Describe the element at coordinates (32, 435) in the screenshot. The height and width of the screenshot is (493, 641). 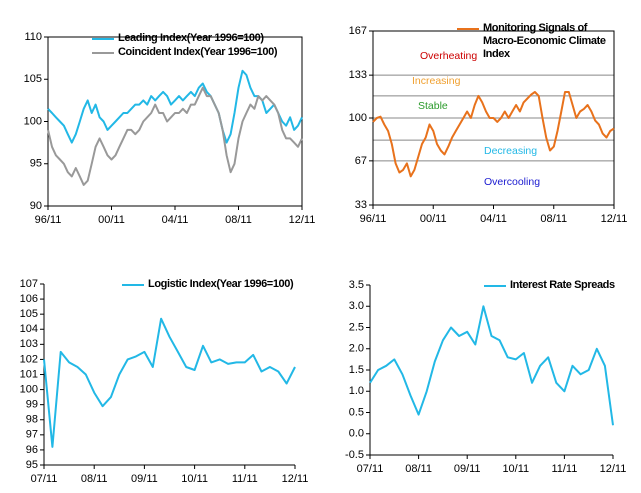
I see `y-tick-label: 97` at that location.